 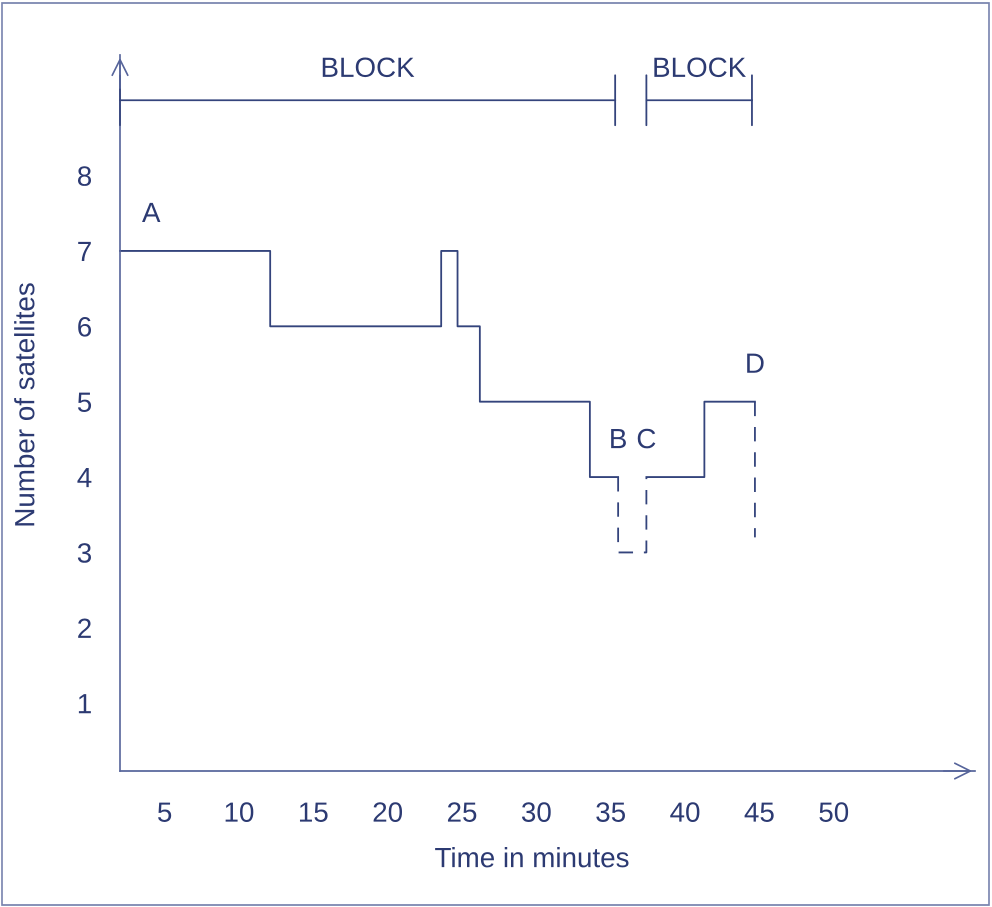 I want to click on x-tick-label: 20, so click(x=388, y=812).